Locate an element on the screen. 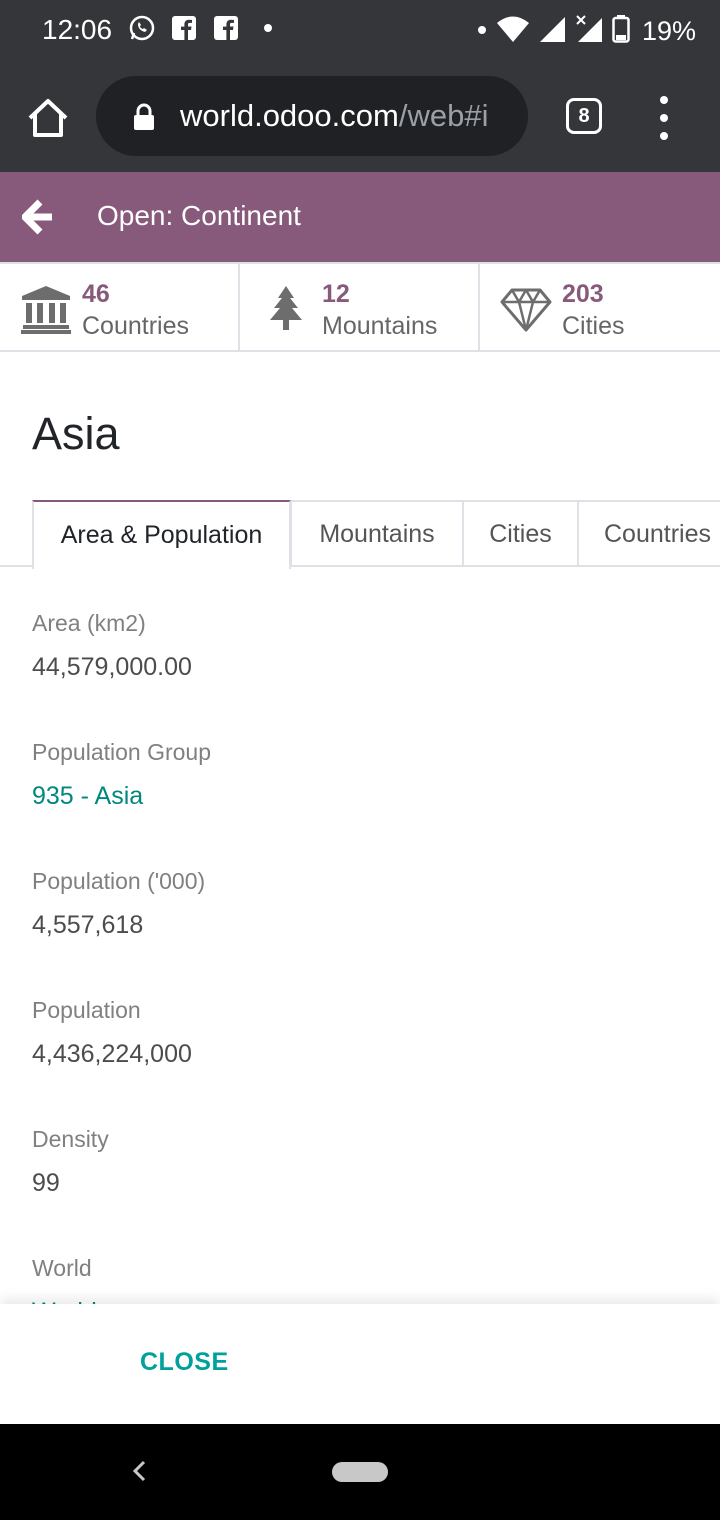 This screenshot has height=1520, width=720. whatsapp-icon is located at coordinates (142, 28).